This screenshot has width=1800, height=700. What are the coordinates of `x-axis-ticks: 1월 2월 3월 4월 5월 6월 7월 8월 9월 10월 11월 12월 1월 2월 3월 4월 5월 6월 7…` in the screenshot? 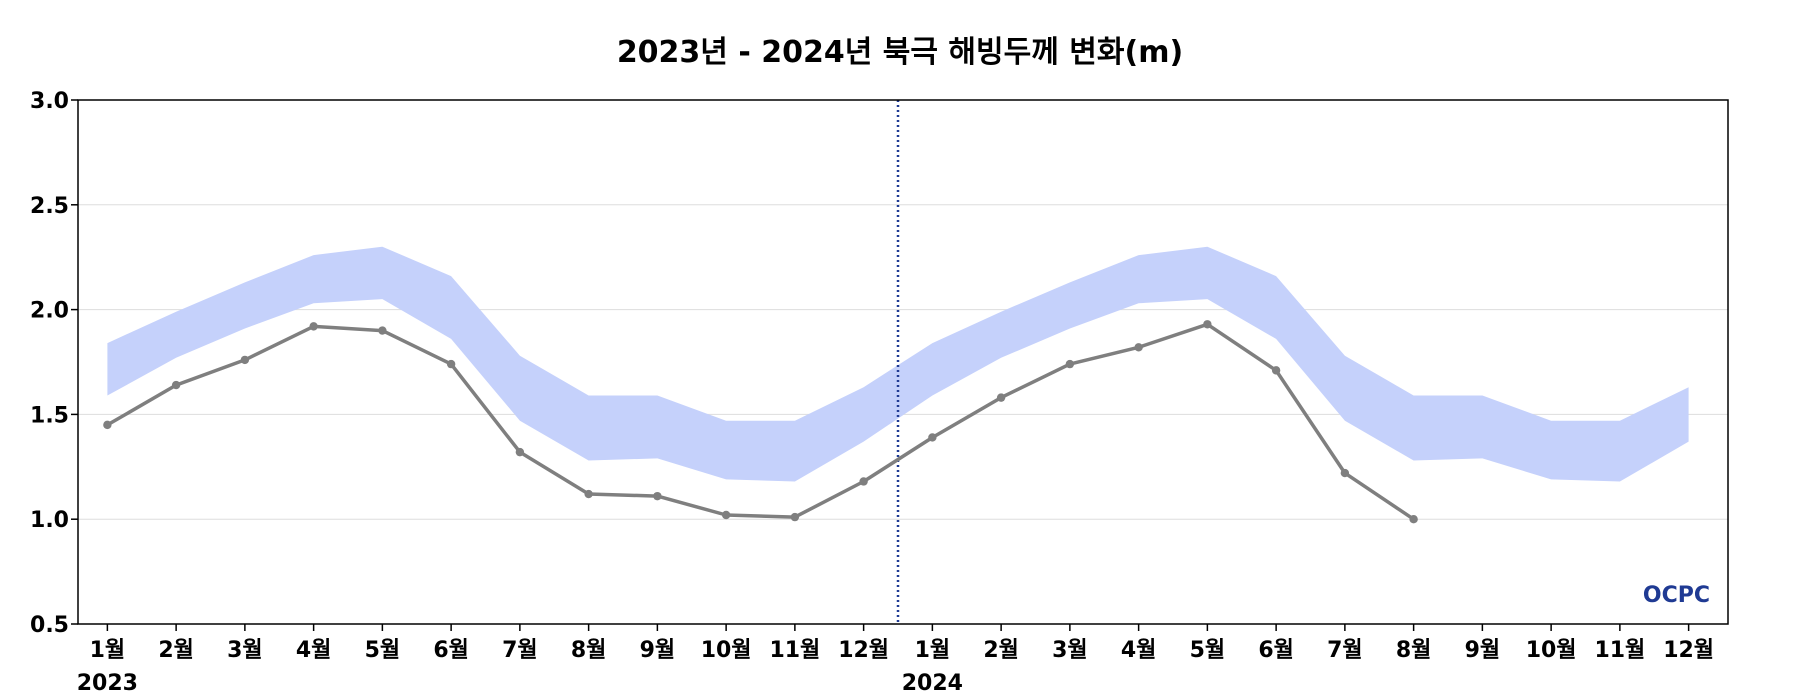 It's located at (902, 643).